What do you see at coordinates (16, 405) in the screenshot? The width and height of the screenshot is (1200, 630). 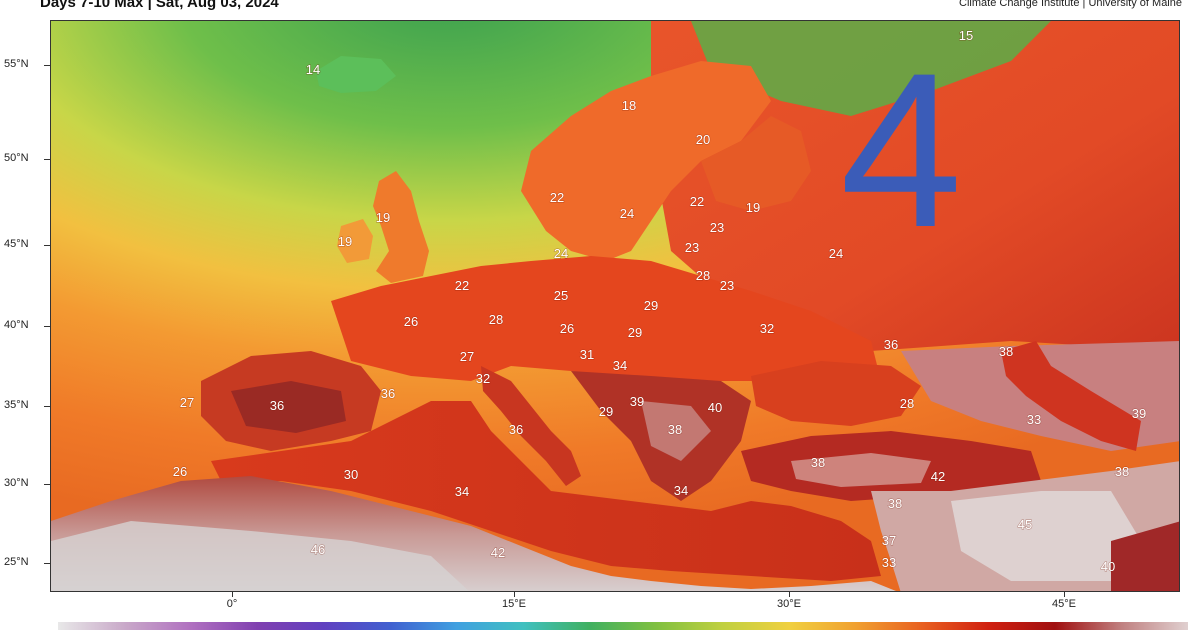 I see `lat-label-35: 35°N` at bounding box center [16, 405].